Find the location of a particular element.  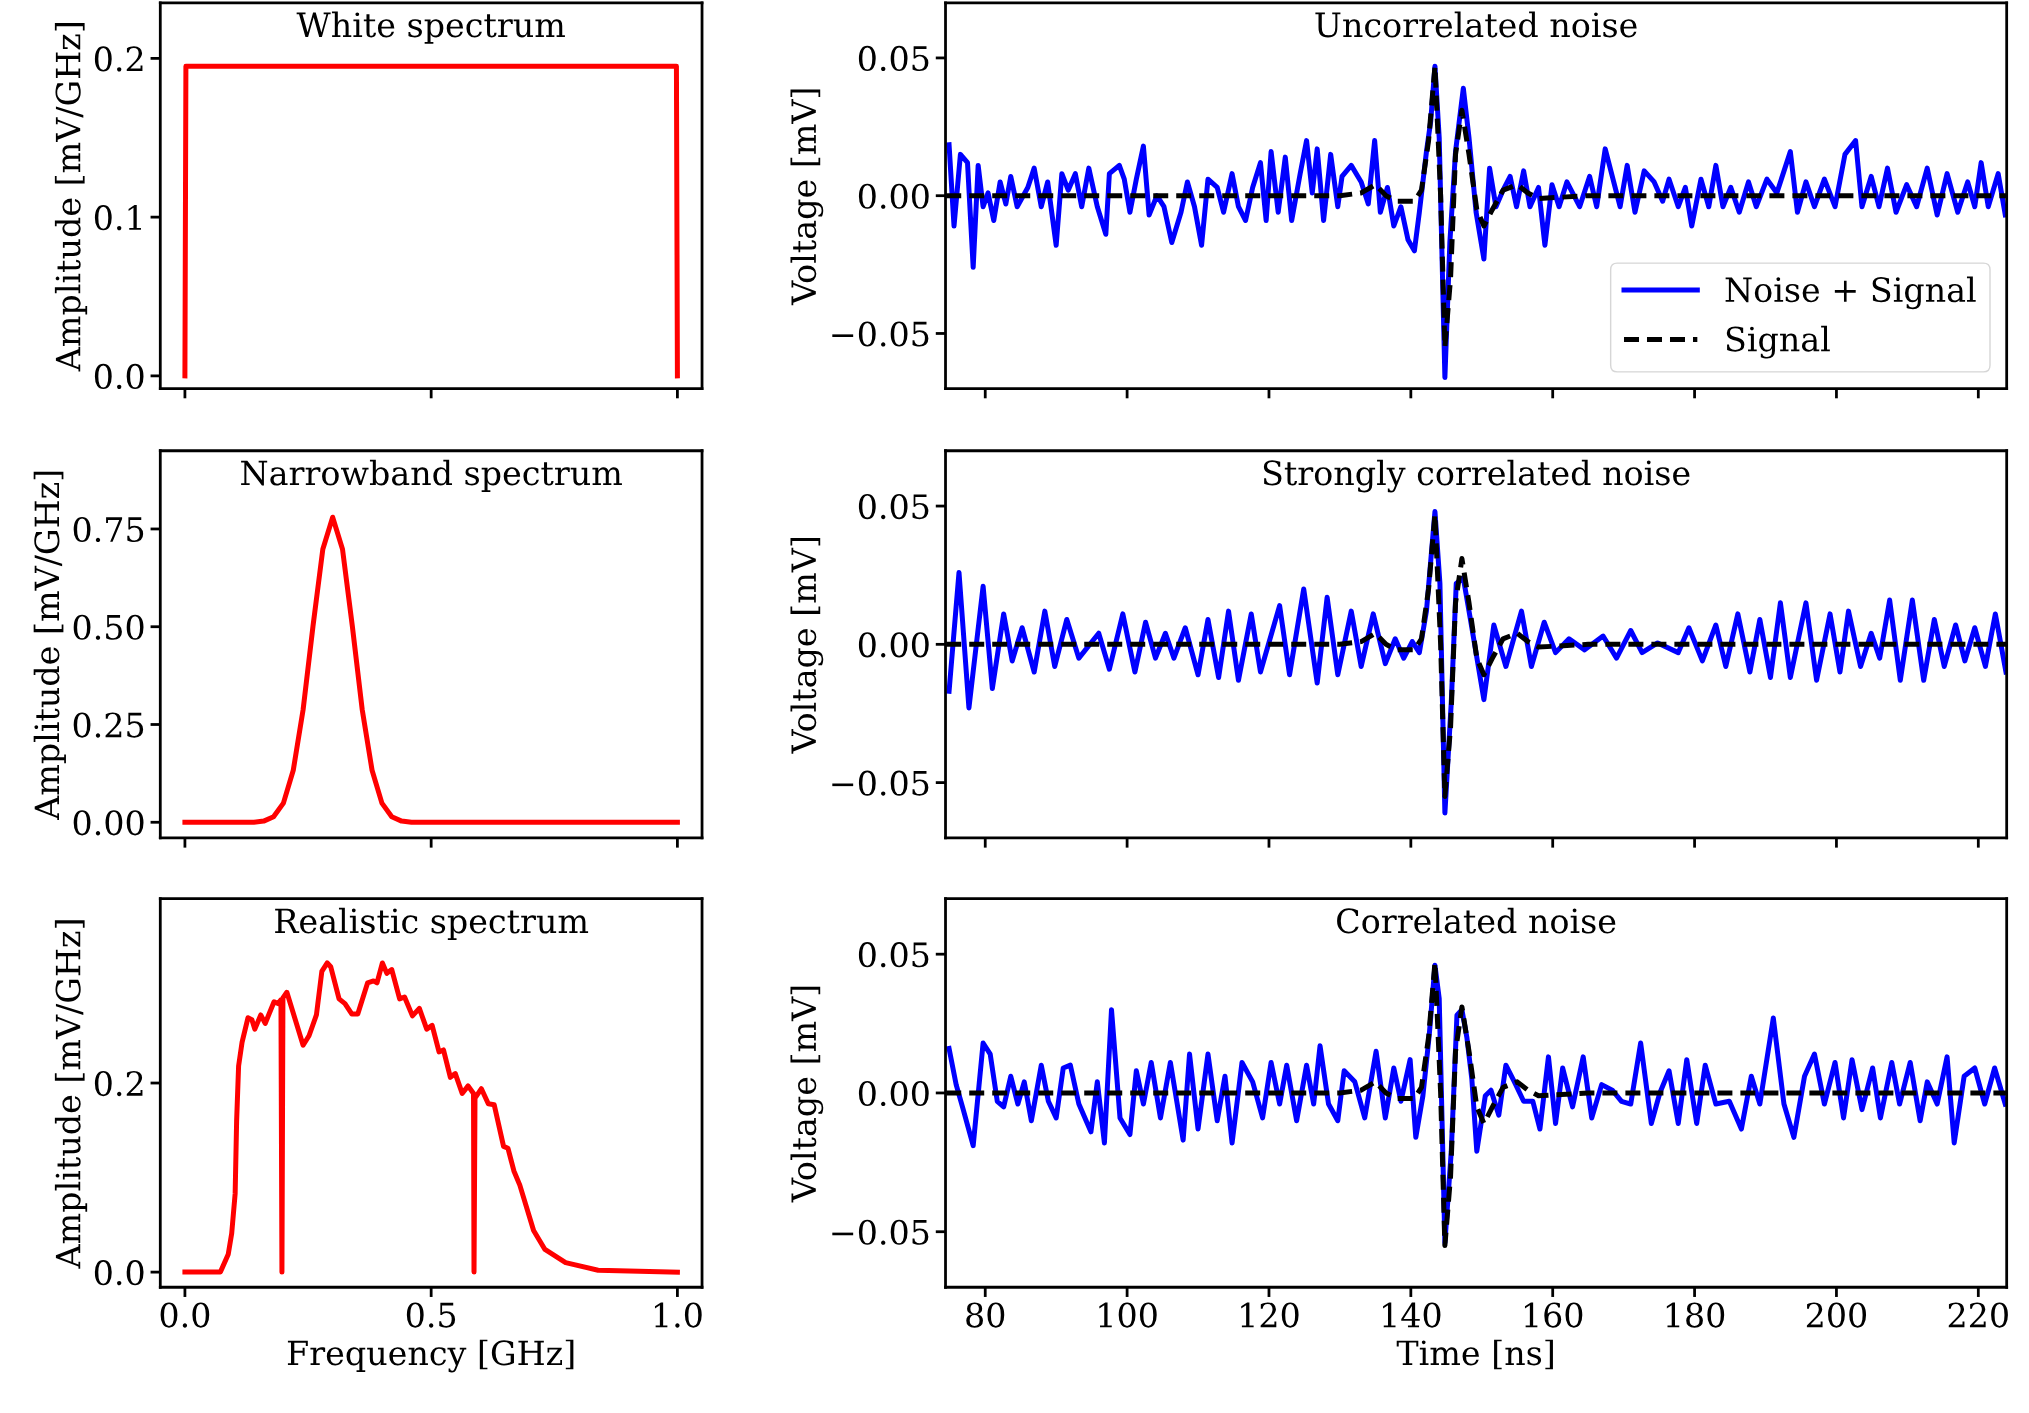

chart-title: White spectrum is located at coordinates (430, 27).